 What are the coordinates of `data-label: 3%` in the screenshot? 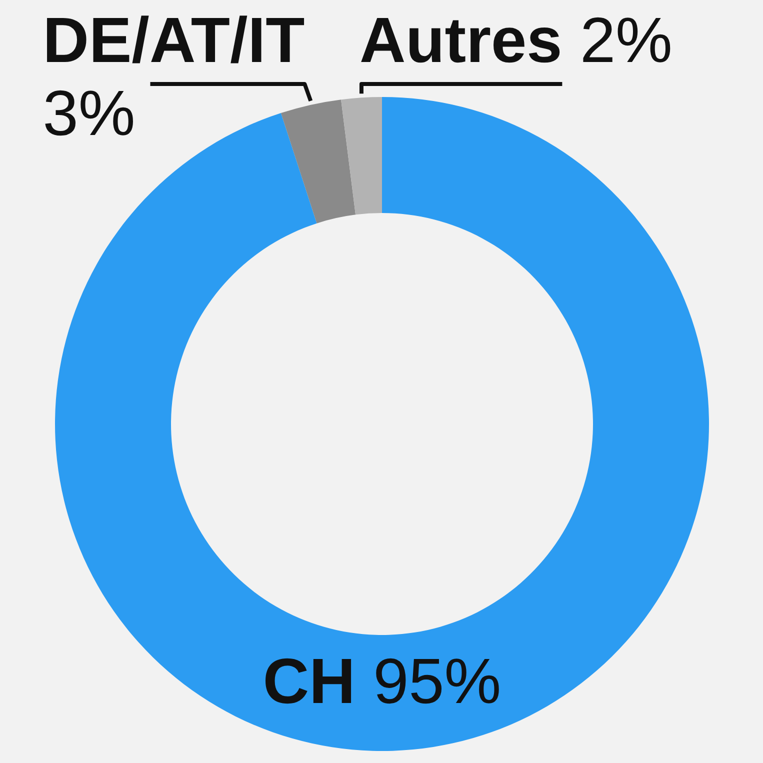 It's located at (89, 113).